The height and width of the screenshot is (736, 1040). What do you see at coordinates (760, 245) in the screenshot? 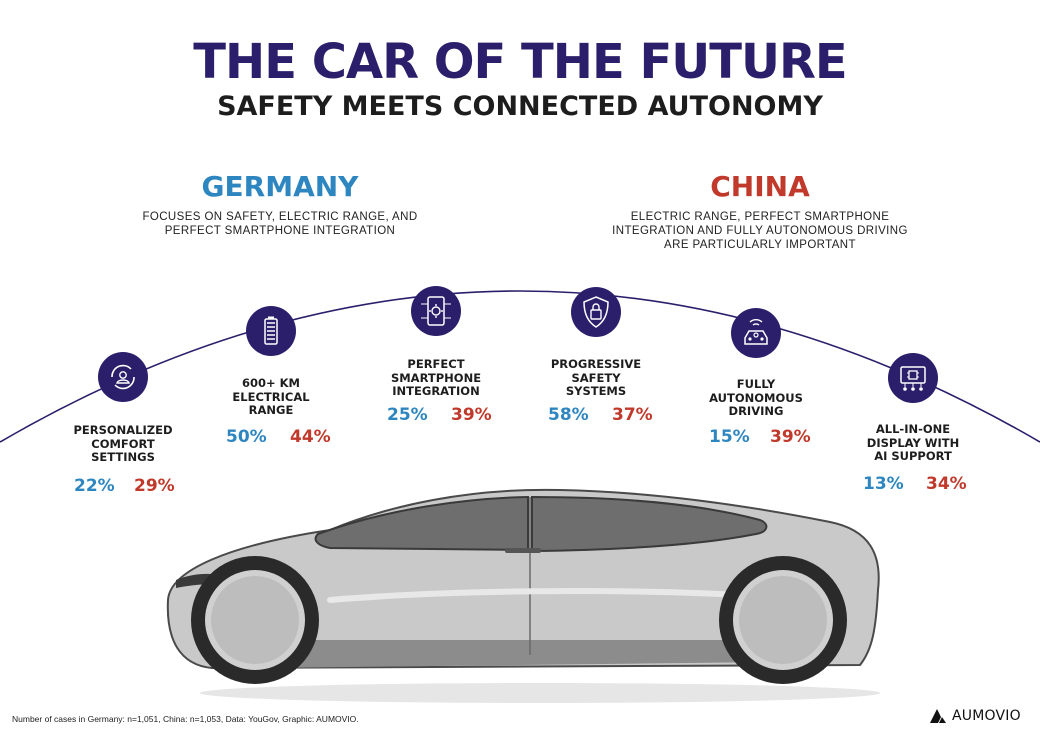
I see `china-description-line: ARE PARTICULARLY IMPORTANT` at bounding box center [760, 245].